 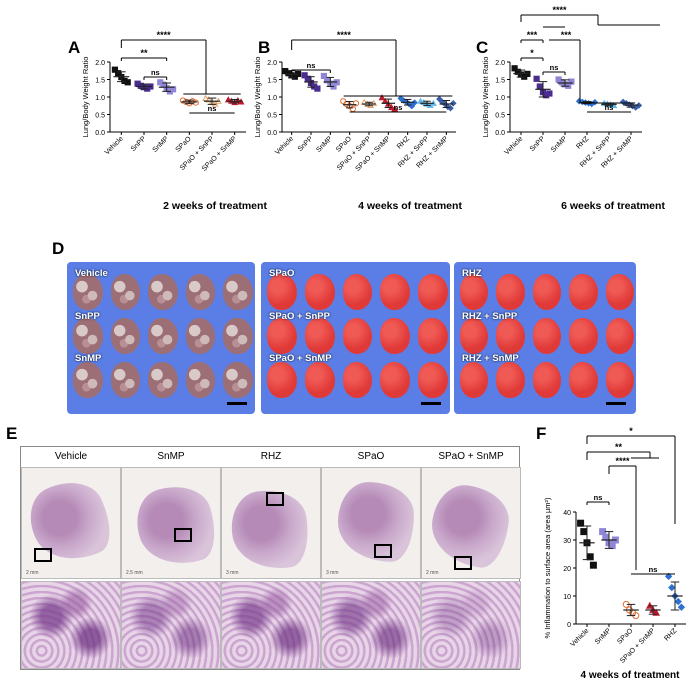 I want to click on histology-overview: 3 mm, so click(x=371, y=523).